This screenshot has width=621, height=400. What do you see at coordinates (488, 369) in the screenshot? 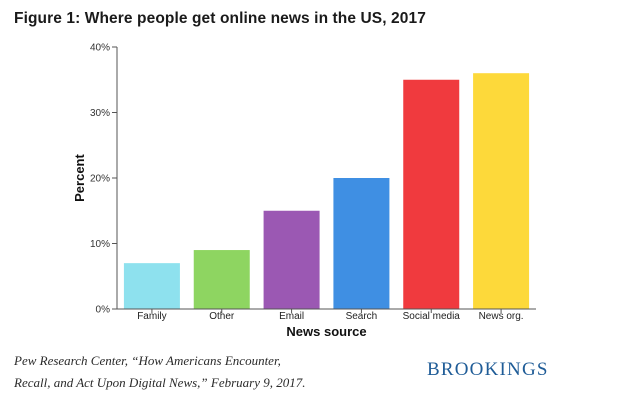
I see `brookings-logo: BROOKINGS` at bounding box center [488, 369].